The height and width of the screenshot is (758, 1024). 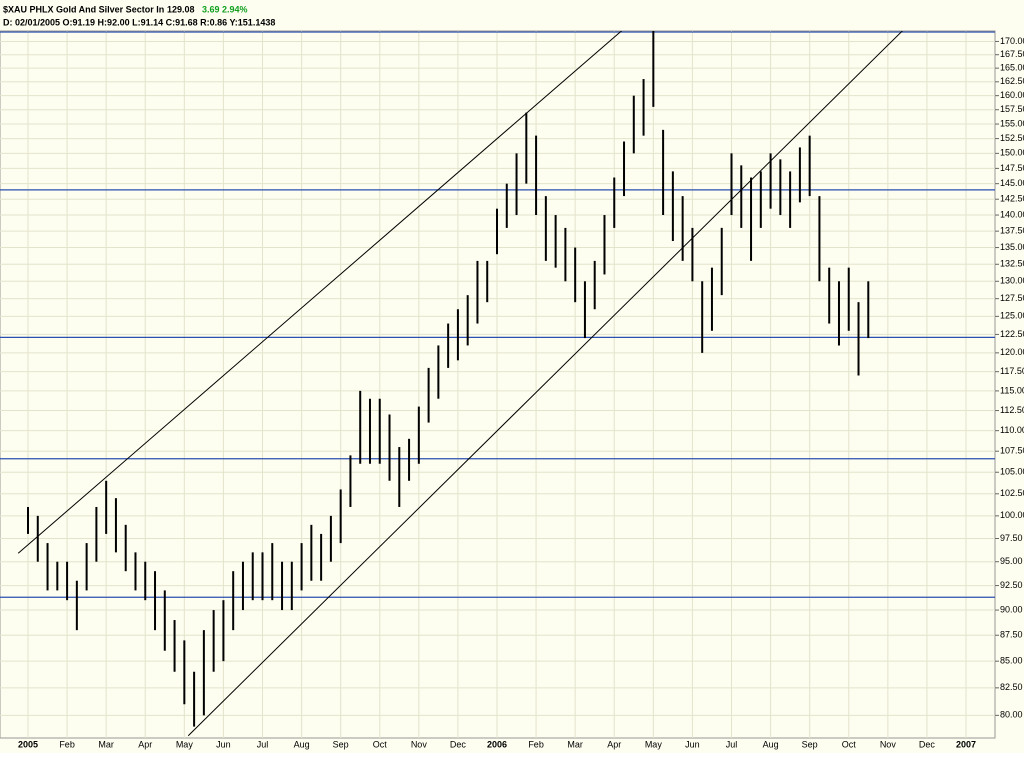 What do you see at coordinates (1012, 281) in the screenshot?
I see `y-tick-label: 130.00` at bounding box center [1012, 281].